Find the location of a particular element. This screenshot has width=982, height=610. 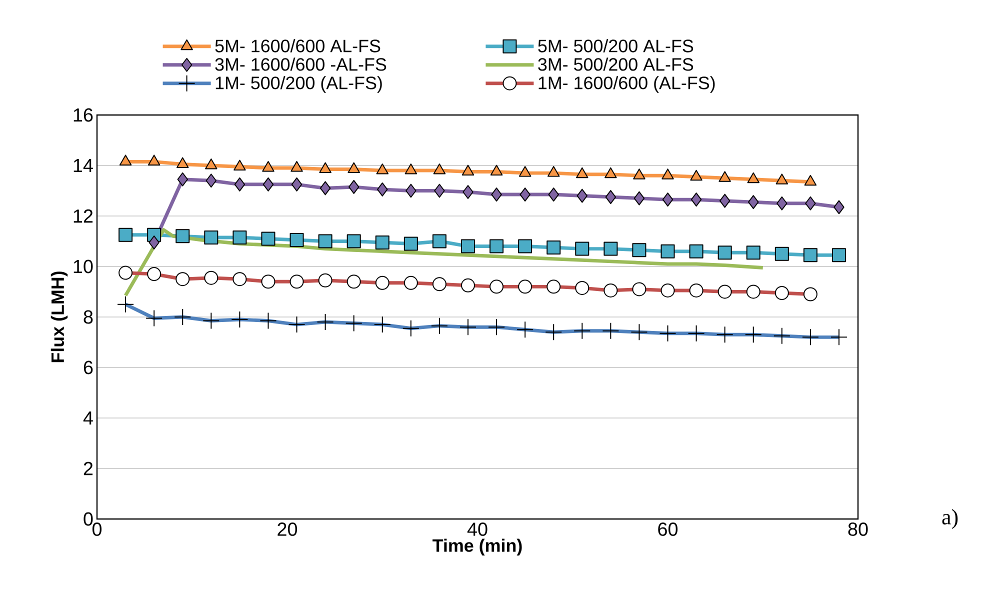

y-axis-title: Flux (LMH) is located at coordinates (59, 317).